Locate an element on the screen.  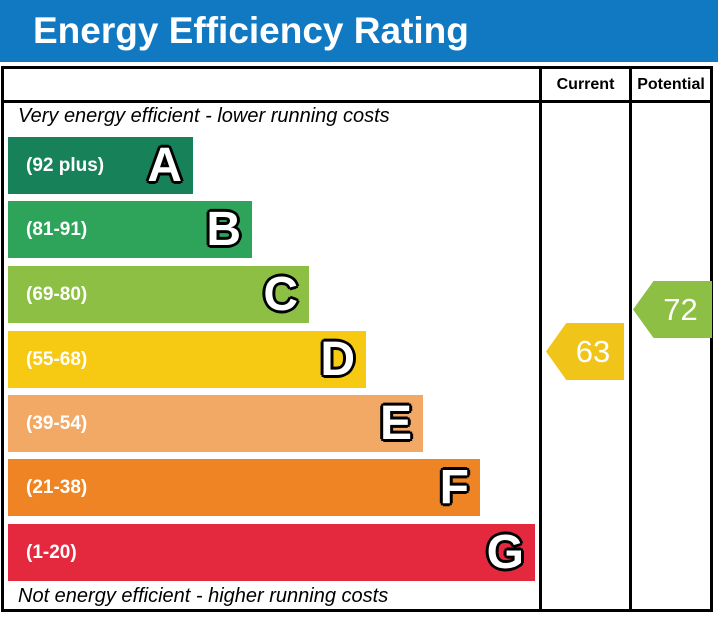
current-rating-arrow: 63 is located at coordinates (585, 351).